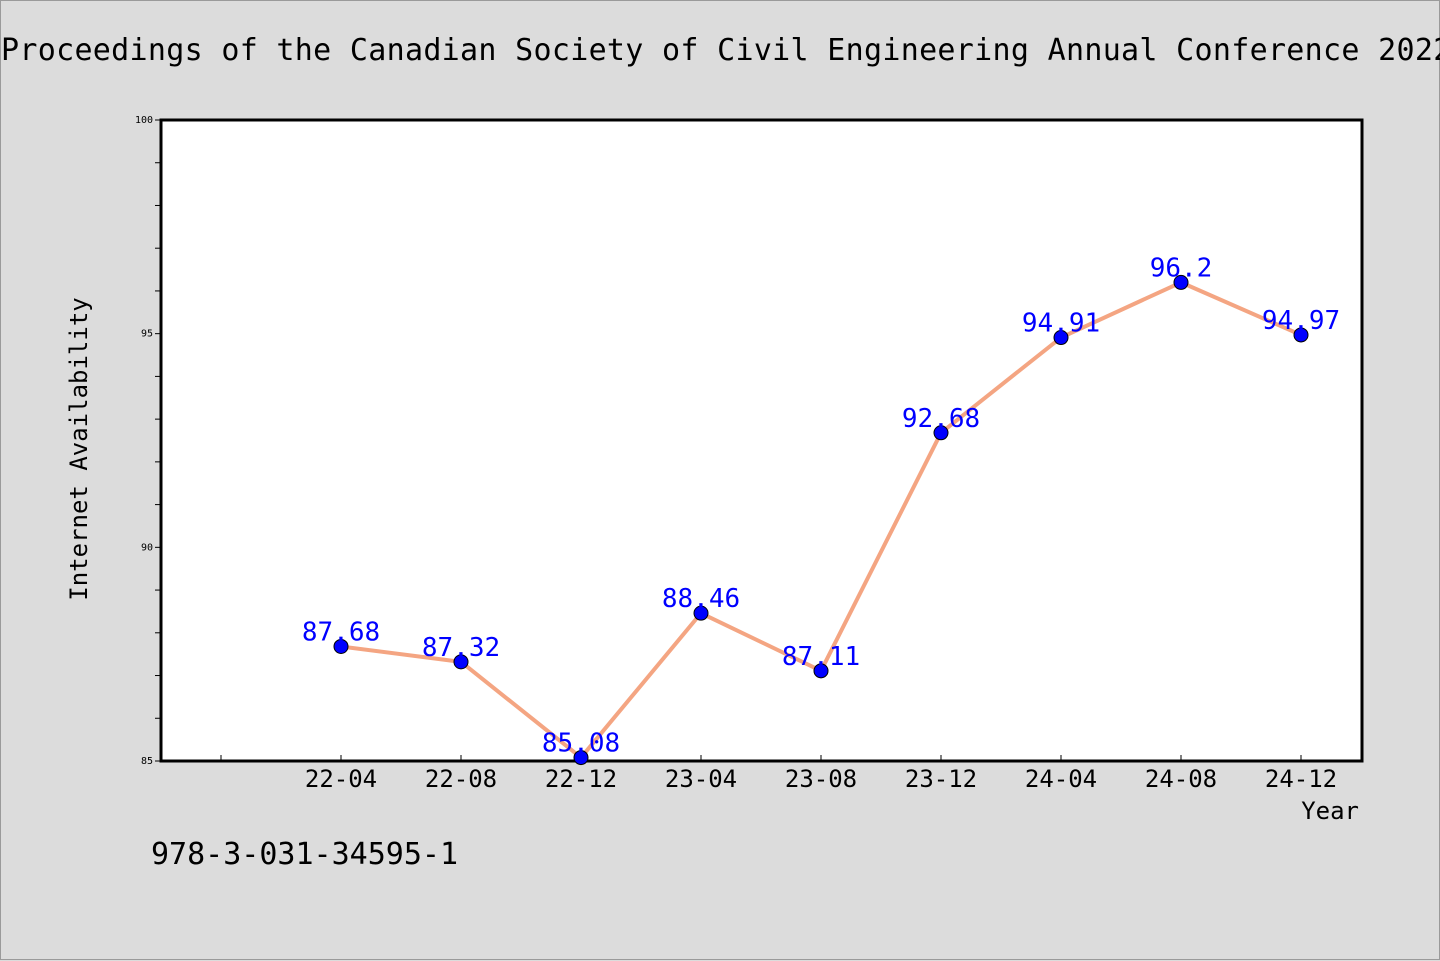 The width and height of the screenshot is (1440, 961). Describe the element at coordinates (1301, 779) in the screenshot. I see `x-tick-label: 24-12` at that location.